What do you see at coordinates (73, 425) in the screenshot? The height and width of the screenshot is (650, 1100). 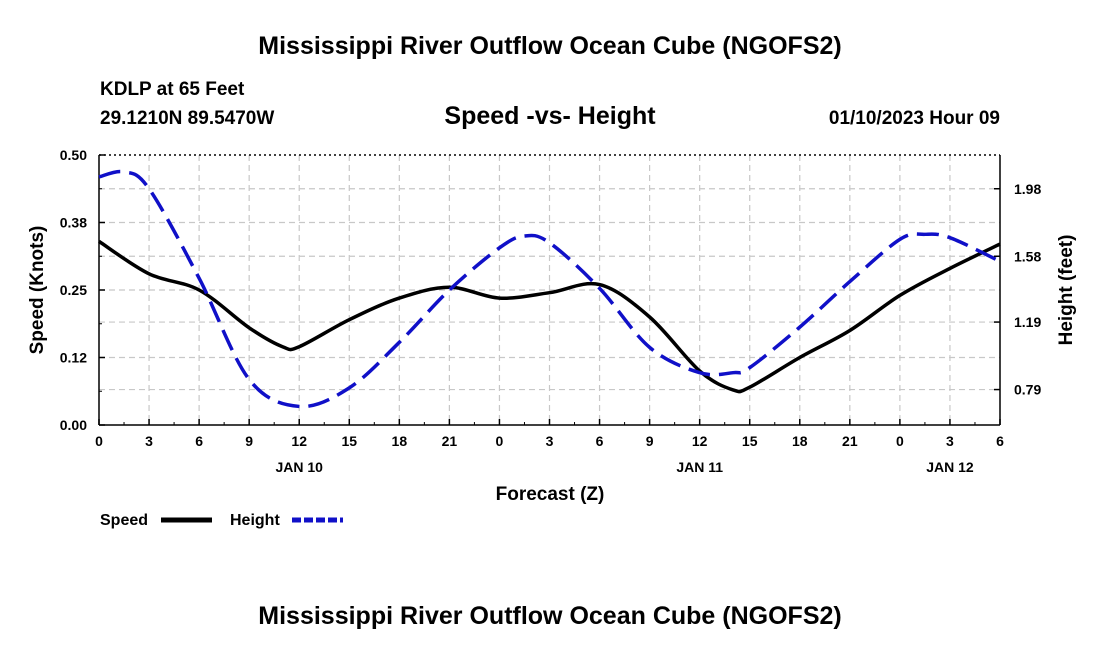 I see `y-tick-label: 0.00` at bounding box center [73, 425].